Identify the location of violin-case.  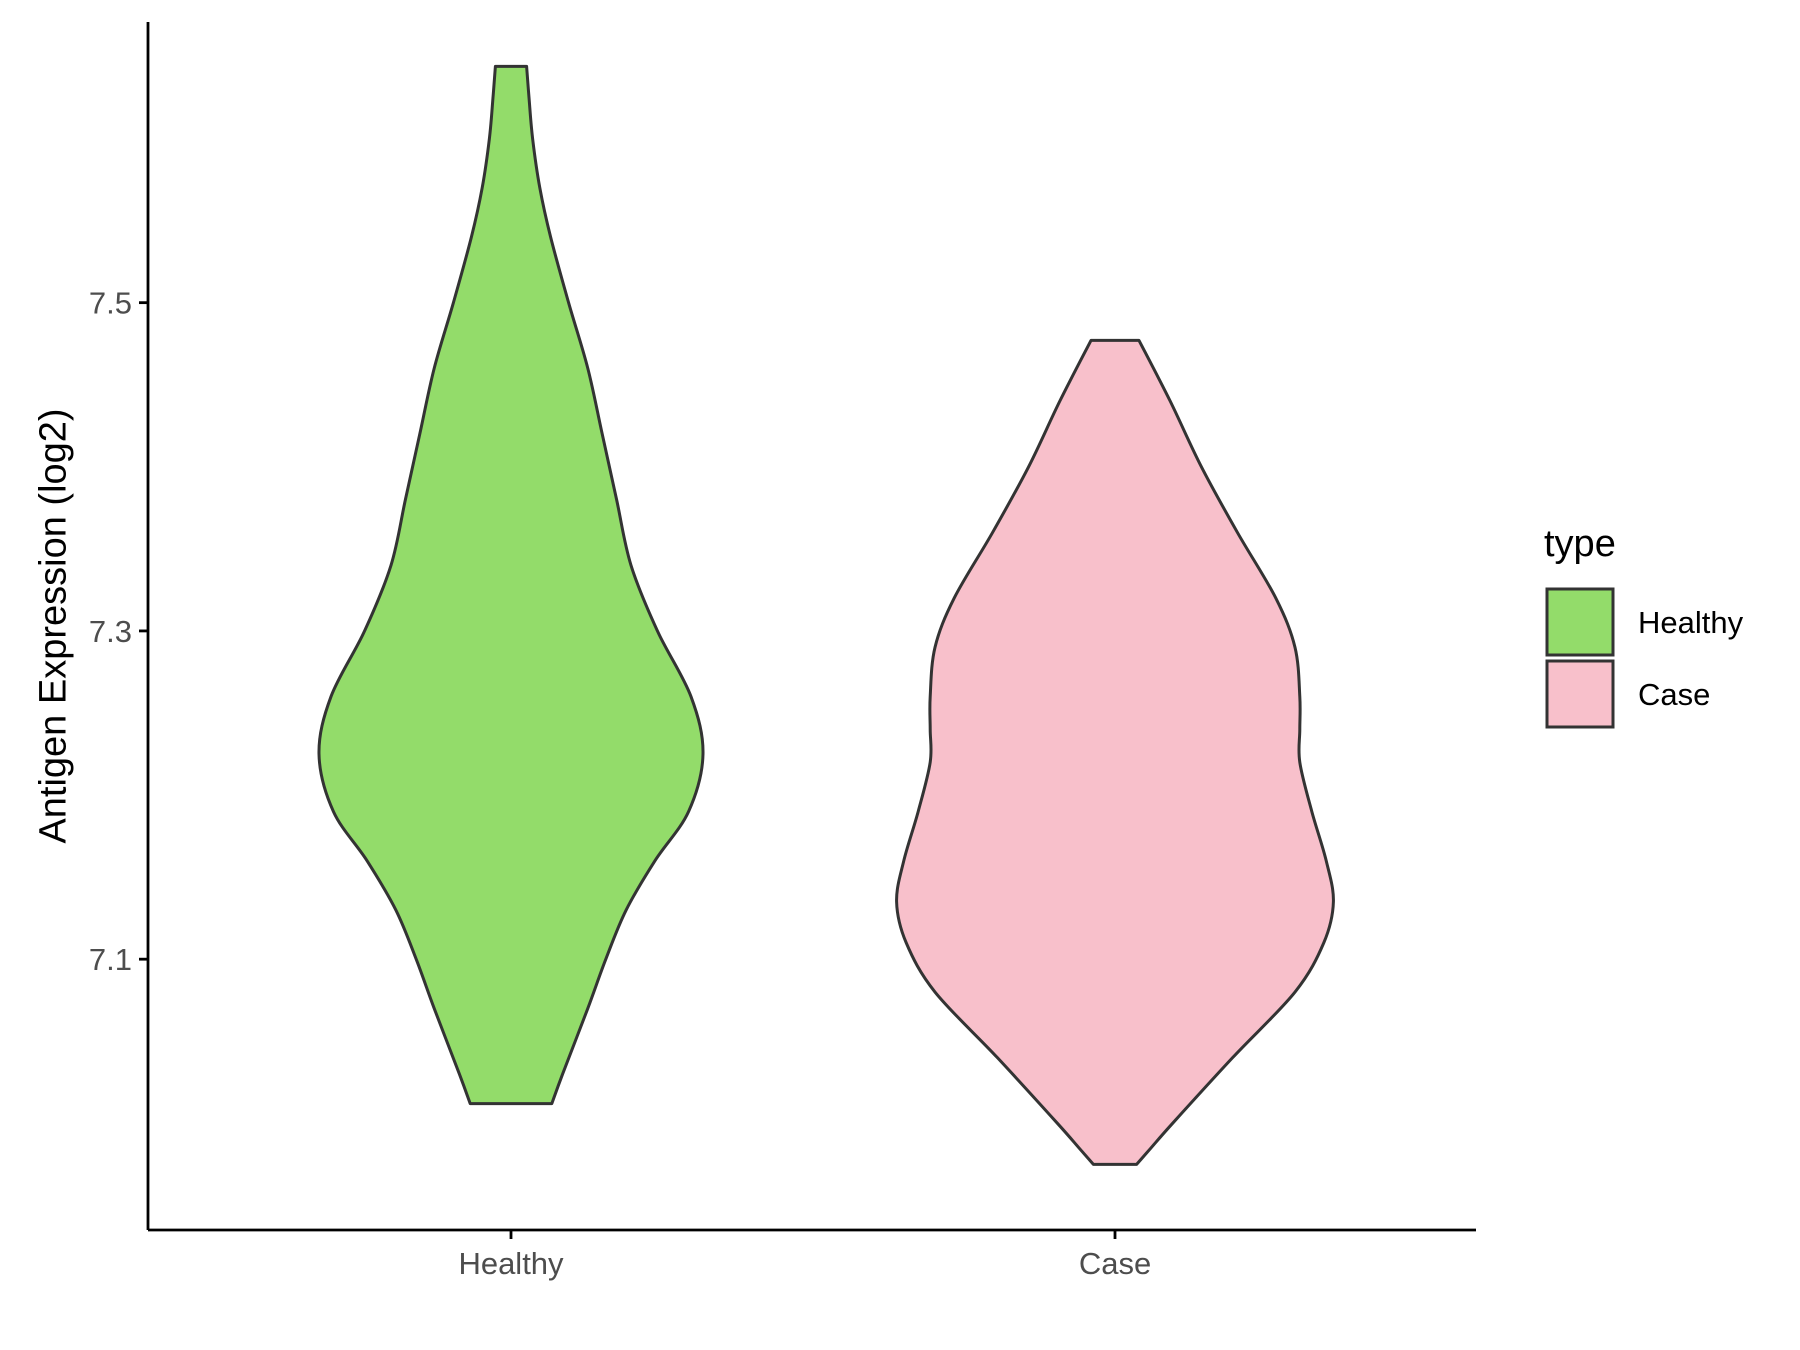
(1115, 752).